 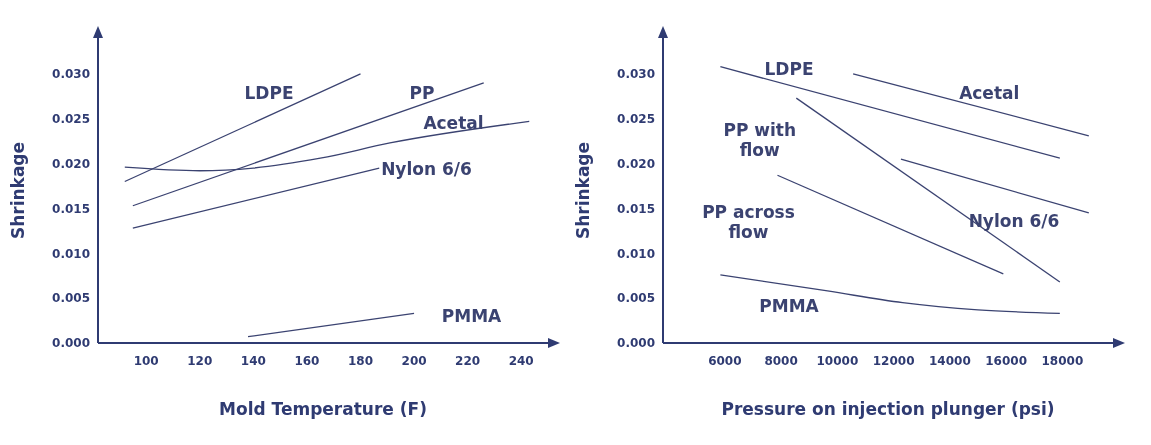 I want to click on x-tick-label: 220, so click(x=468, y=361).